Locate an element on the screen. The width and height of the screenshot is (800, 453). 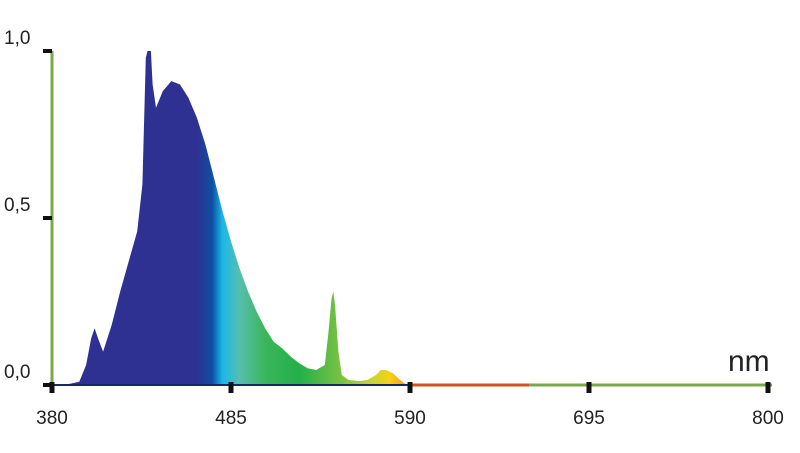
x-tick-label: 695 is located at coordinates (589, 418).